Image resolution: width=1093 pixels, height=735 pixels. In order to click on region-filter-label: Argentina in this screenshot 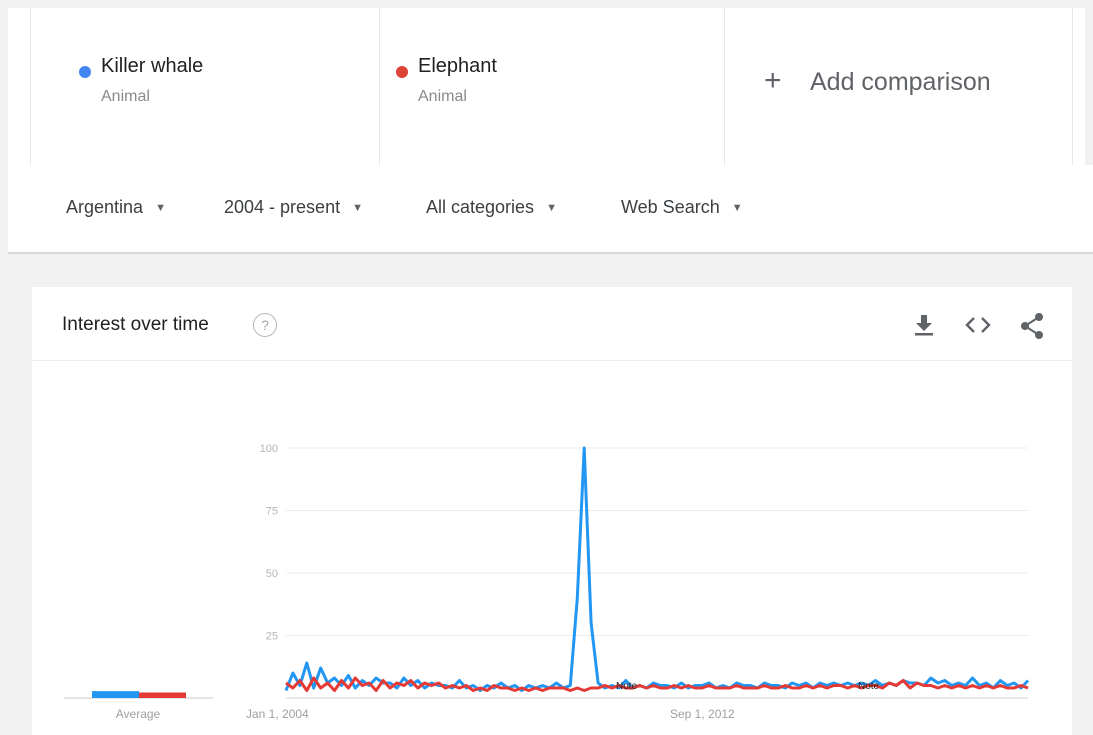, I will do `click(105, 207)`.